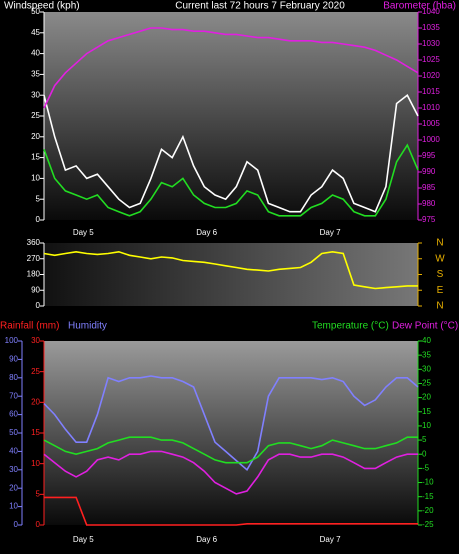 The image size is (459, 554). I want to click on tick-label: 180, so click(34, 274).